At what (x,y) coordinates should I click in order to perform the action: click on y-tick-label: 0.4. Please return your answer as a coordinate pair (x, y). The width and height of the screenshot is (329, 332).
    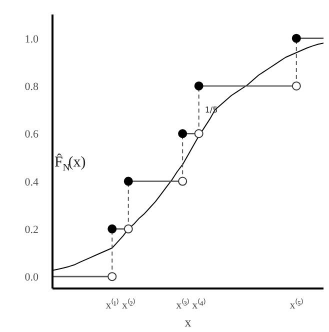
    Looking at the image, I should click on (31, 182).